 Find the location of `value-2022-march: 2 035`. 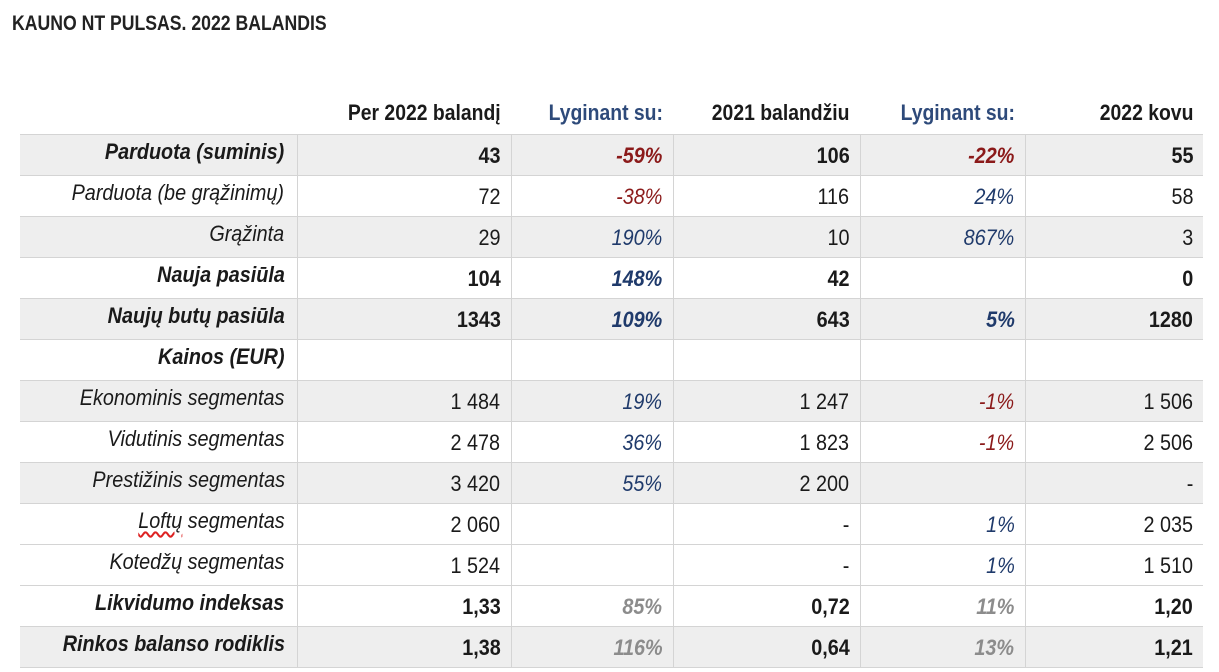

value-2022-march: 2 035 is located at coordinates (1113, 524).